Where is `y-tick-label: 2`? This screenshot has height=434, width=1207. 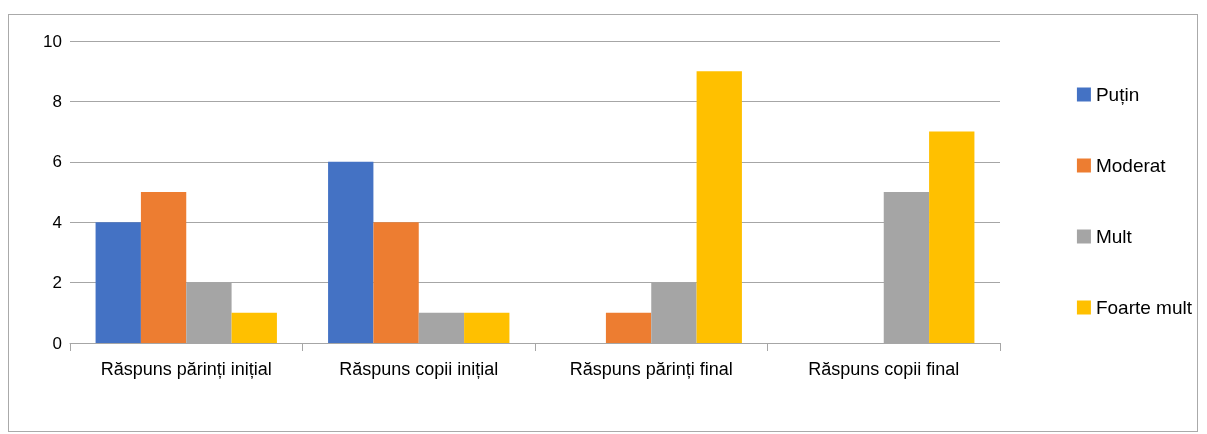
y-tick-label: 2 is located at coordinates (57, 283).